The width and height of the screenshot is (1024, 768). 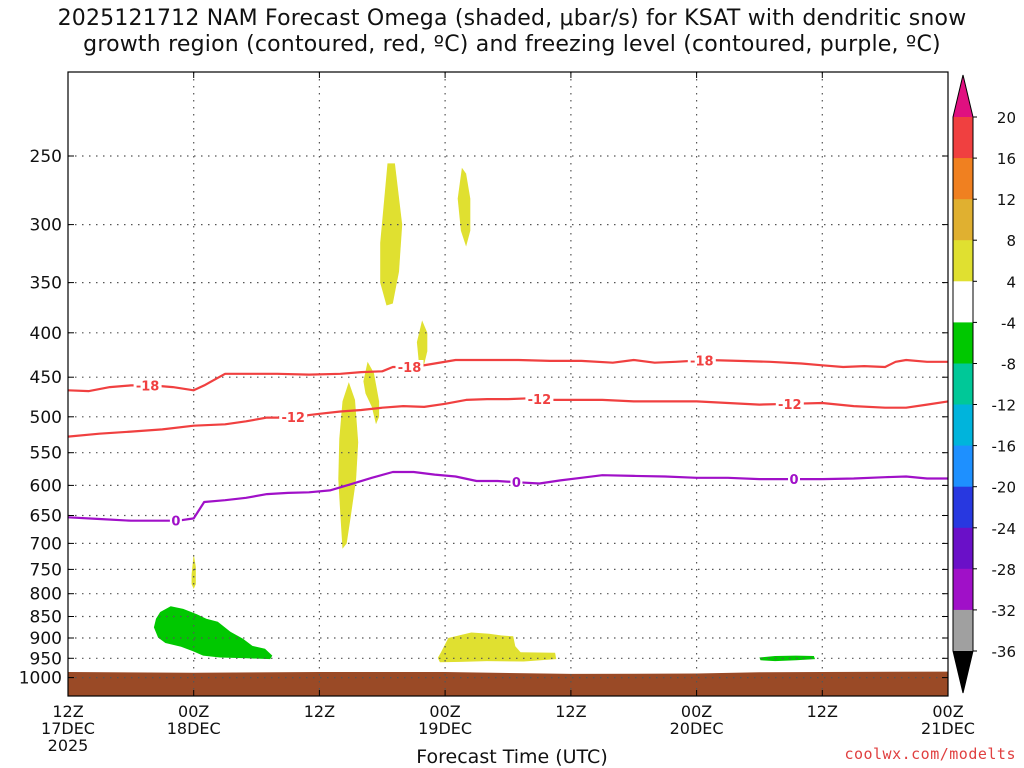 I want to click on x-tick-label-hour-60: 00Z, so click(x=696, y=711).